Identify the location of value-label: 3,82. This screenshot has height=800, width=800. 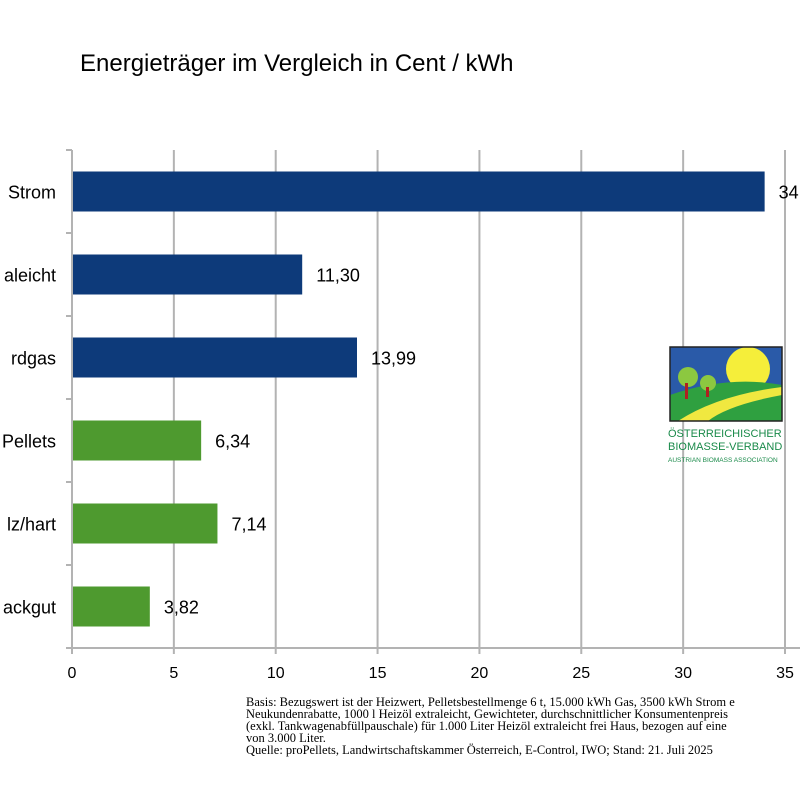
(181, 608).